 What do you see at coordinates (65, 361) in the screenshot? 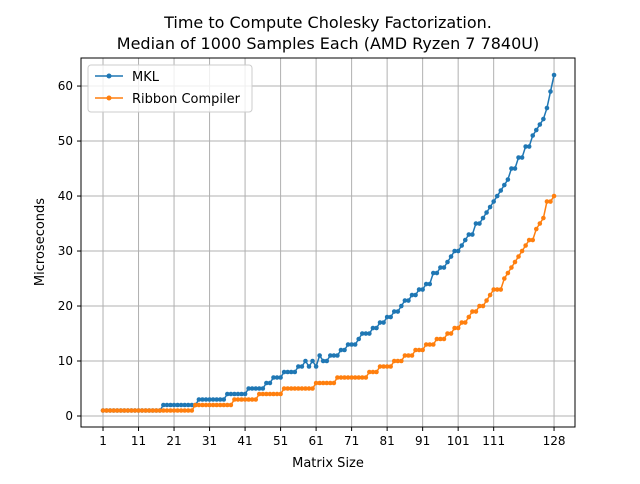
I see `y-tick-label: 10` at bounding box center [65, 361].